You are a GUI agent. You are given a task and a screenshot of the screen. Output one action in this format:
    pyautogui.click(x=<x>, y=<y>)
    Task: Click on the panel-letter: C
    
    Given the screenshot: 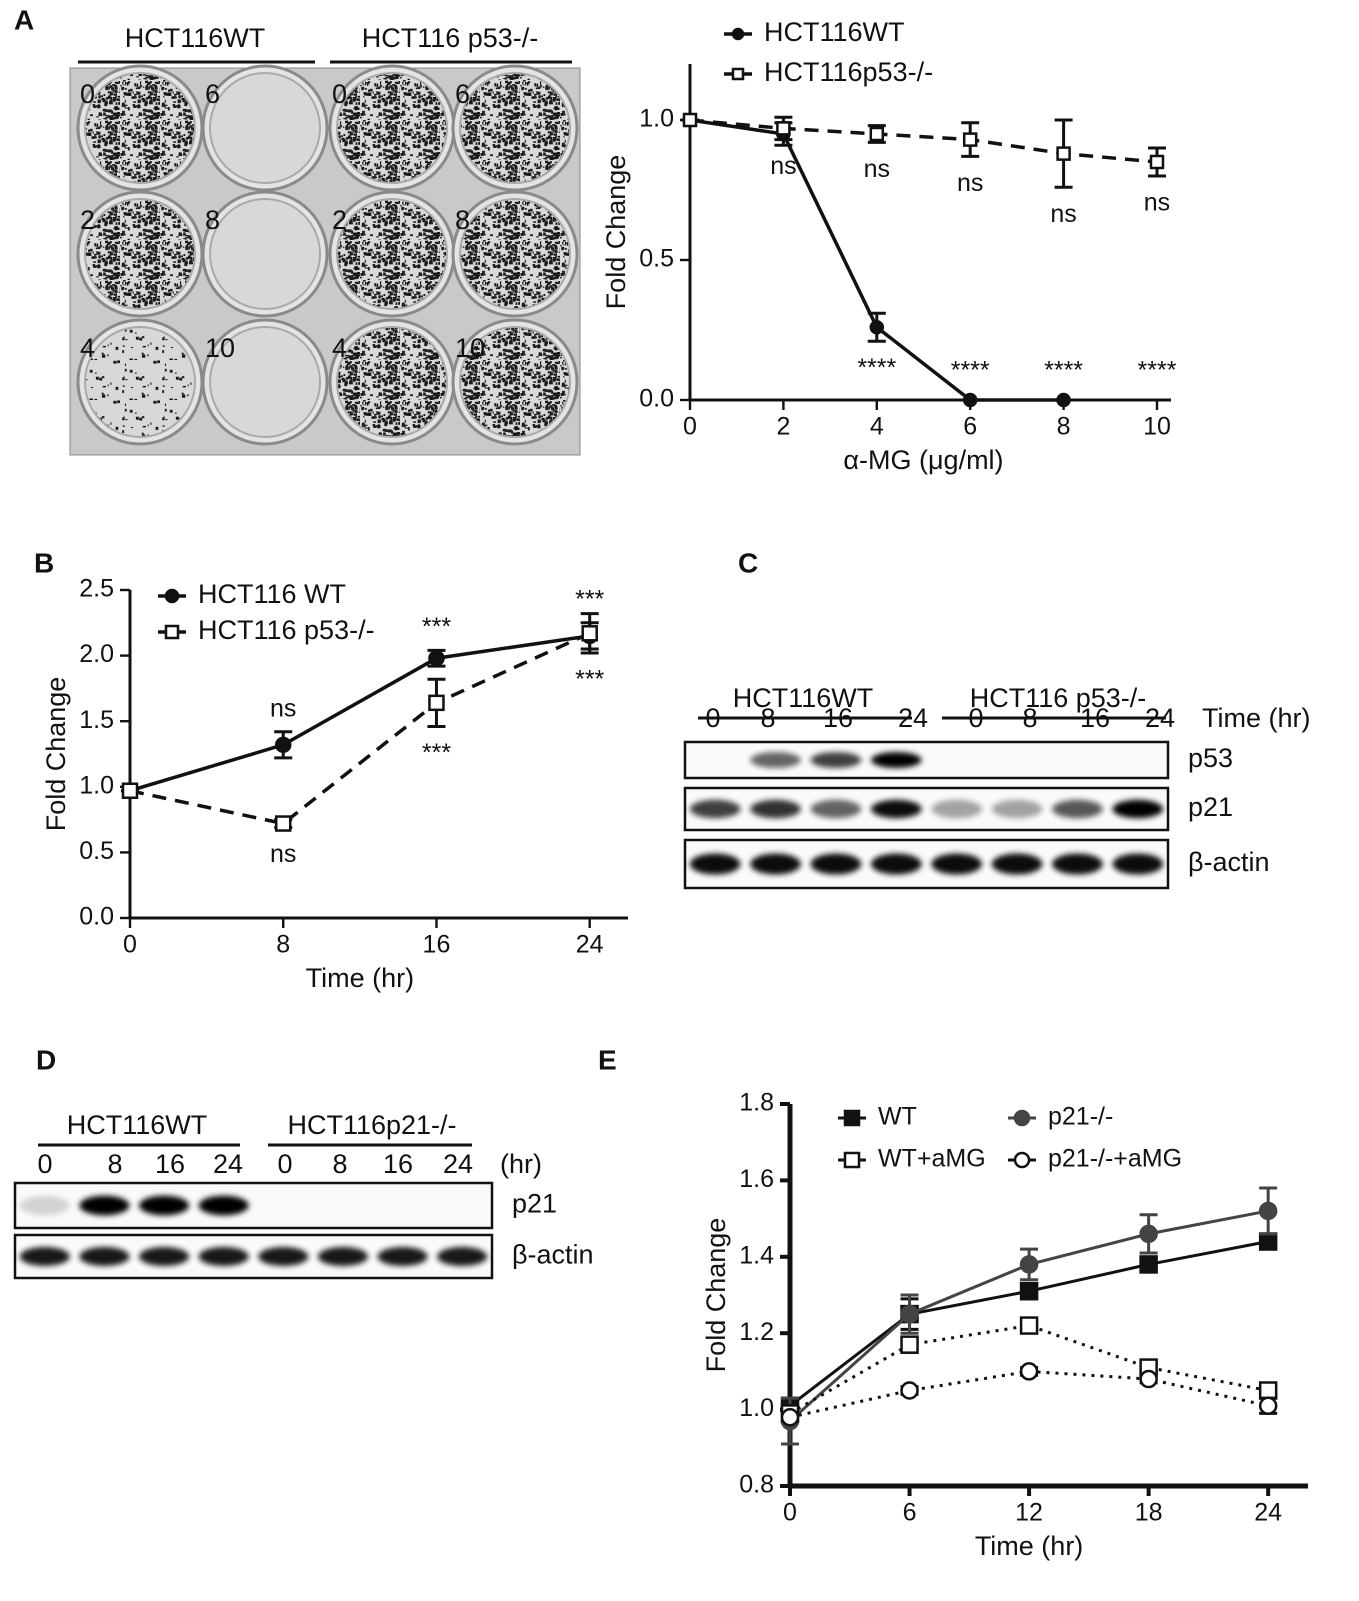 What is the action you would take?
    pyautogui.click(x=748, y=562)
    